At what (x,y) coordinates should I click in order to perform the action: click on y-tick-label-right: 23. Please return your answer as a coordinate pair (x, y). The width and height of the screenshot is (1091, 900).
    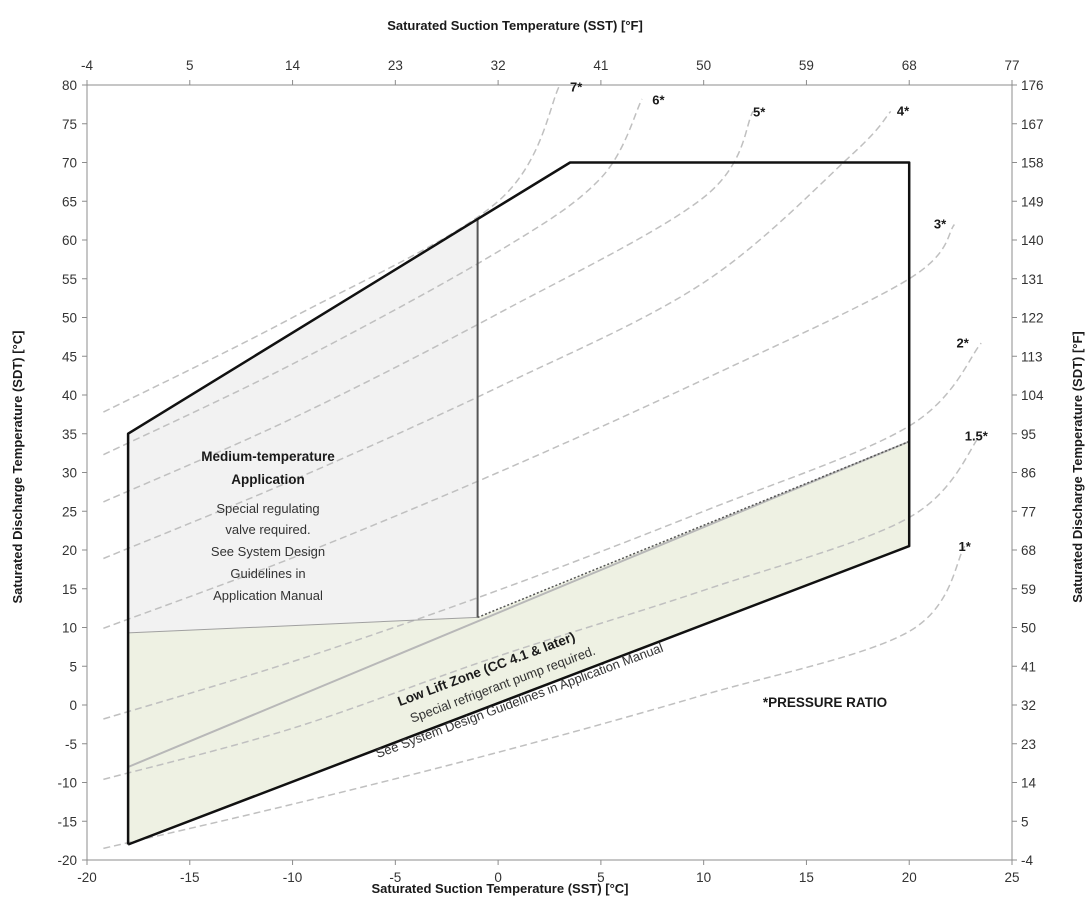
    Looking at the image, I should click on (1028, 744).